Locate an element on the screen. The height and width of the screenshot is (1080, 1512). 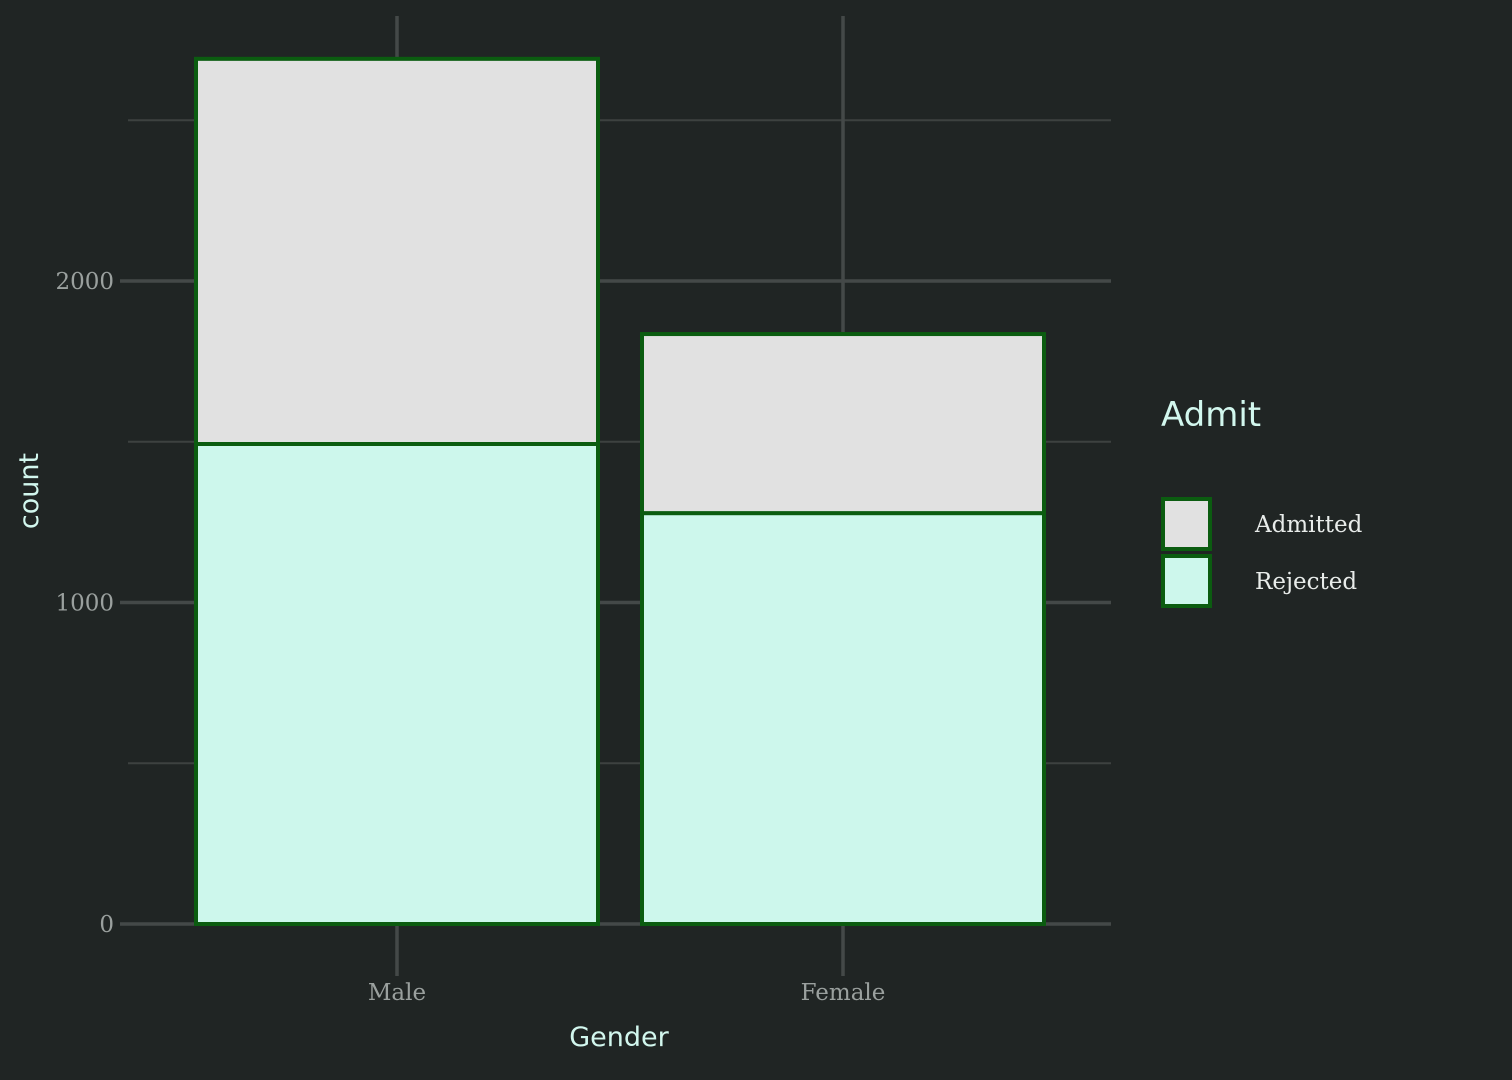
x-tick-label: Female is located at coordinates (843, 993).